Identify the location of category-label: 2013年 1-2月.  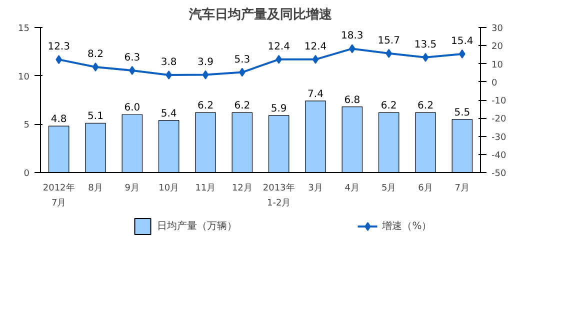
(278, 196).